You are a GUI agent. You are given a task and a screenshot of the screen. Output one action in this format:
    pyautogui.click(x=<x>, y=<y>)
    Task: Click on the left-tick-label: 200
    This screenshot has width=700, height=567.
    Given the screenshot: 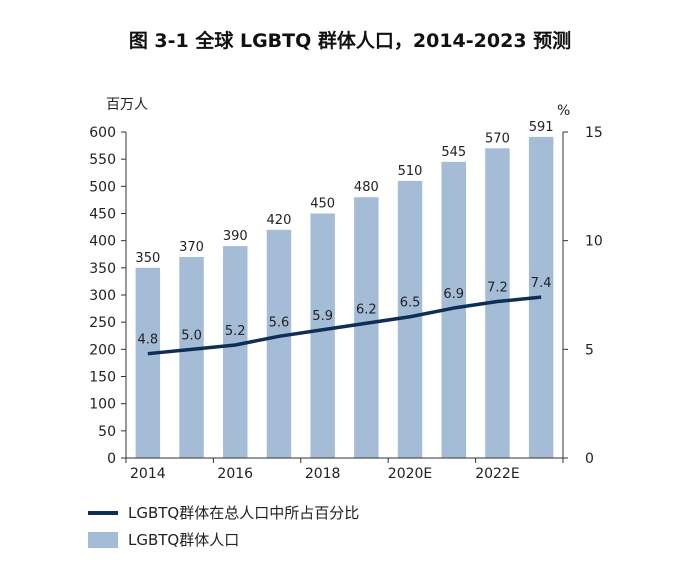 What is the action you would take?
    pyautogui.click(x=102, y=350)
    